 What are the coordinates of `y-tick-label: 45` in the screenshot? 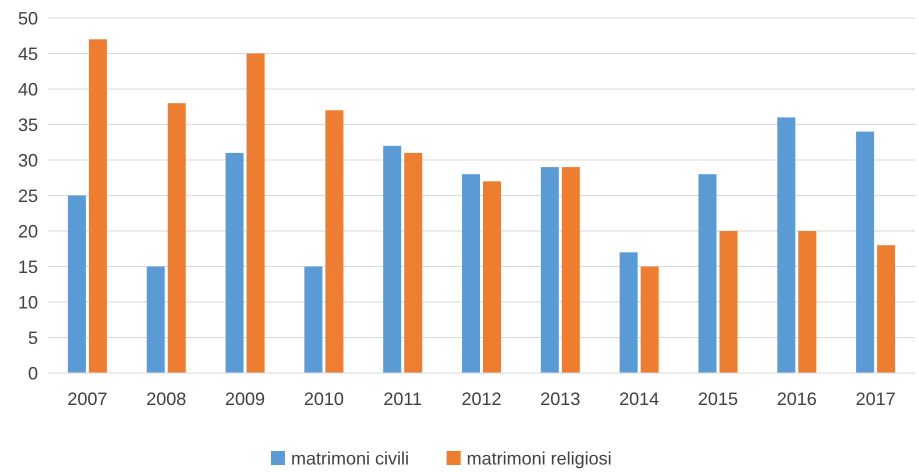 It's located at (28, 54).